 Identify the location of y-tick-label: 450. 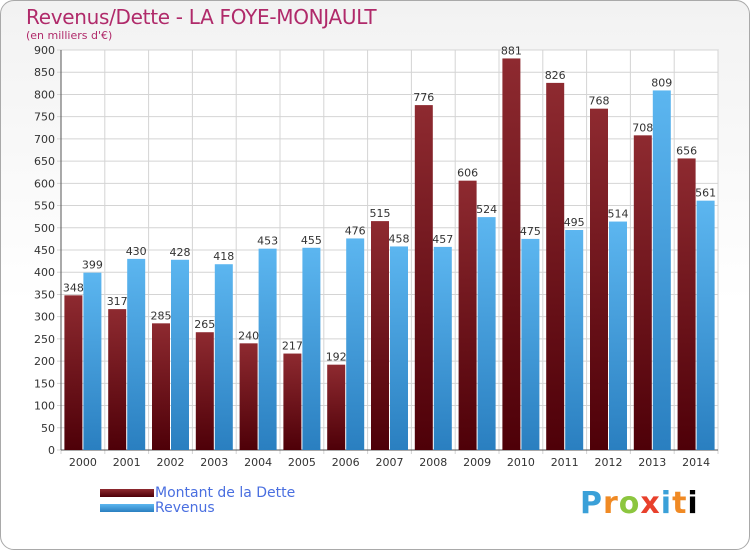
(44, 250).